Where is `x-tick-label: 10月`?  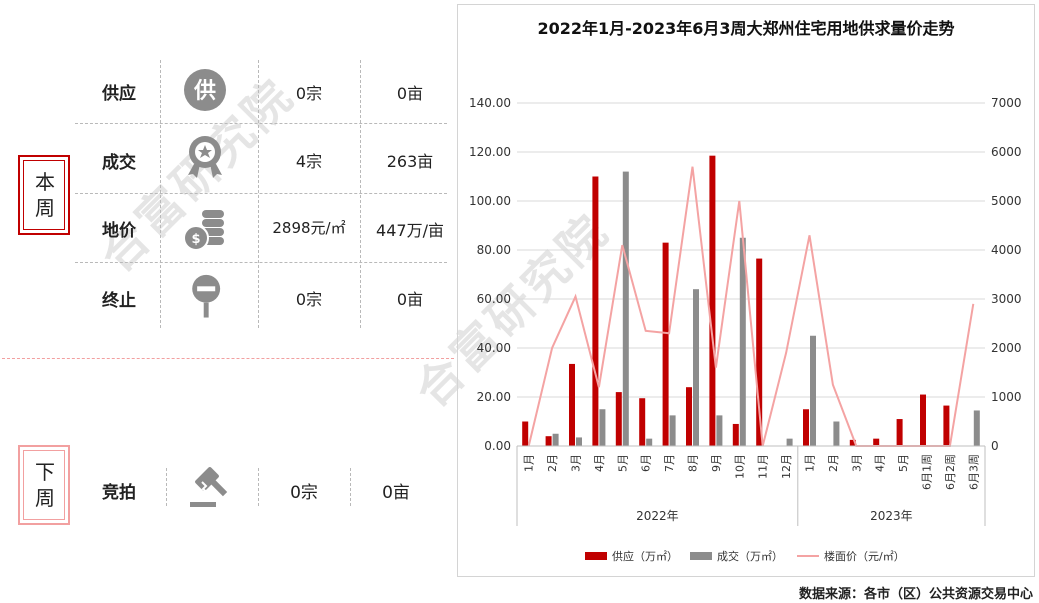
x-tick-label: 10月 is located at coordinates (739, 466).